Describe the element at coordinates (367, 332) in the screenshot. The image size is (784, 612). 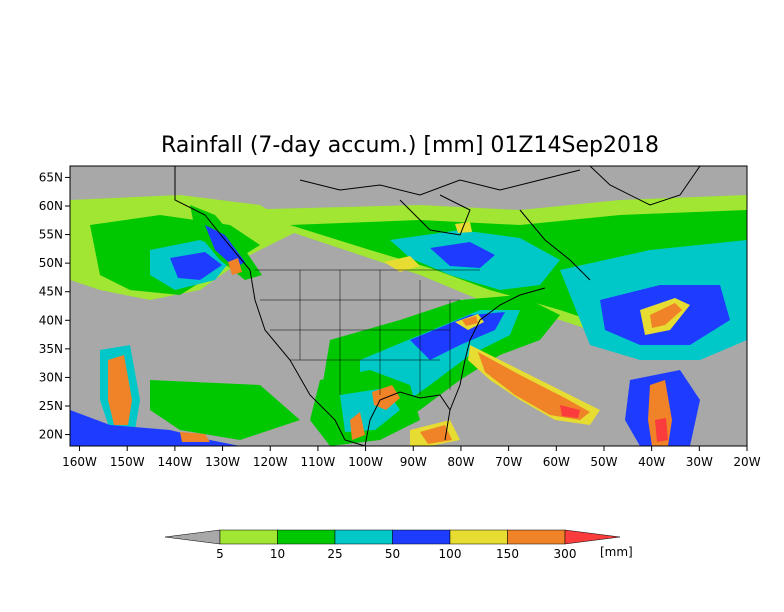
I see `state-boundaries` at that location.